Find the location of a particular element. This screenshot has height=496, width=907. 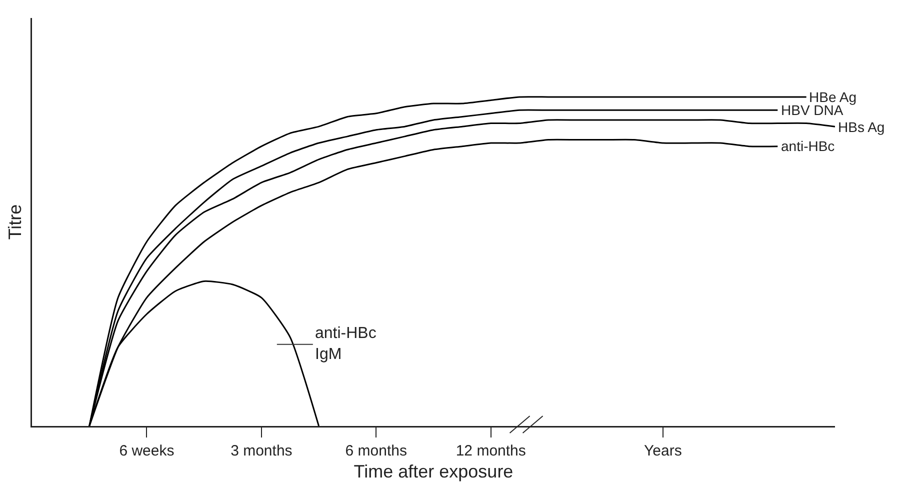

series-label: HBe Ag is located at coordinates (832, 97).